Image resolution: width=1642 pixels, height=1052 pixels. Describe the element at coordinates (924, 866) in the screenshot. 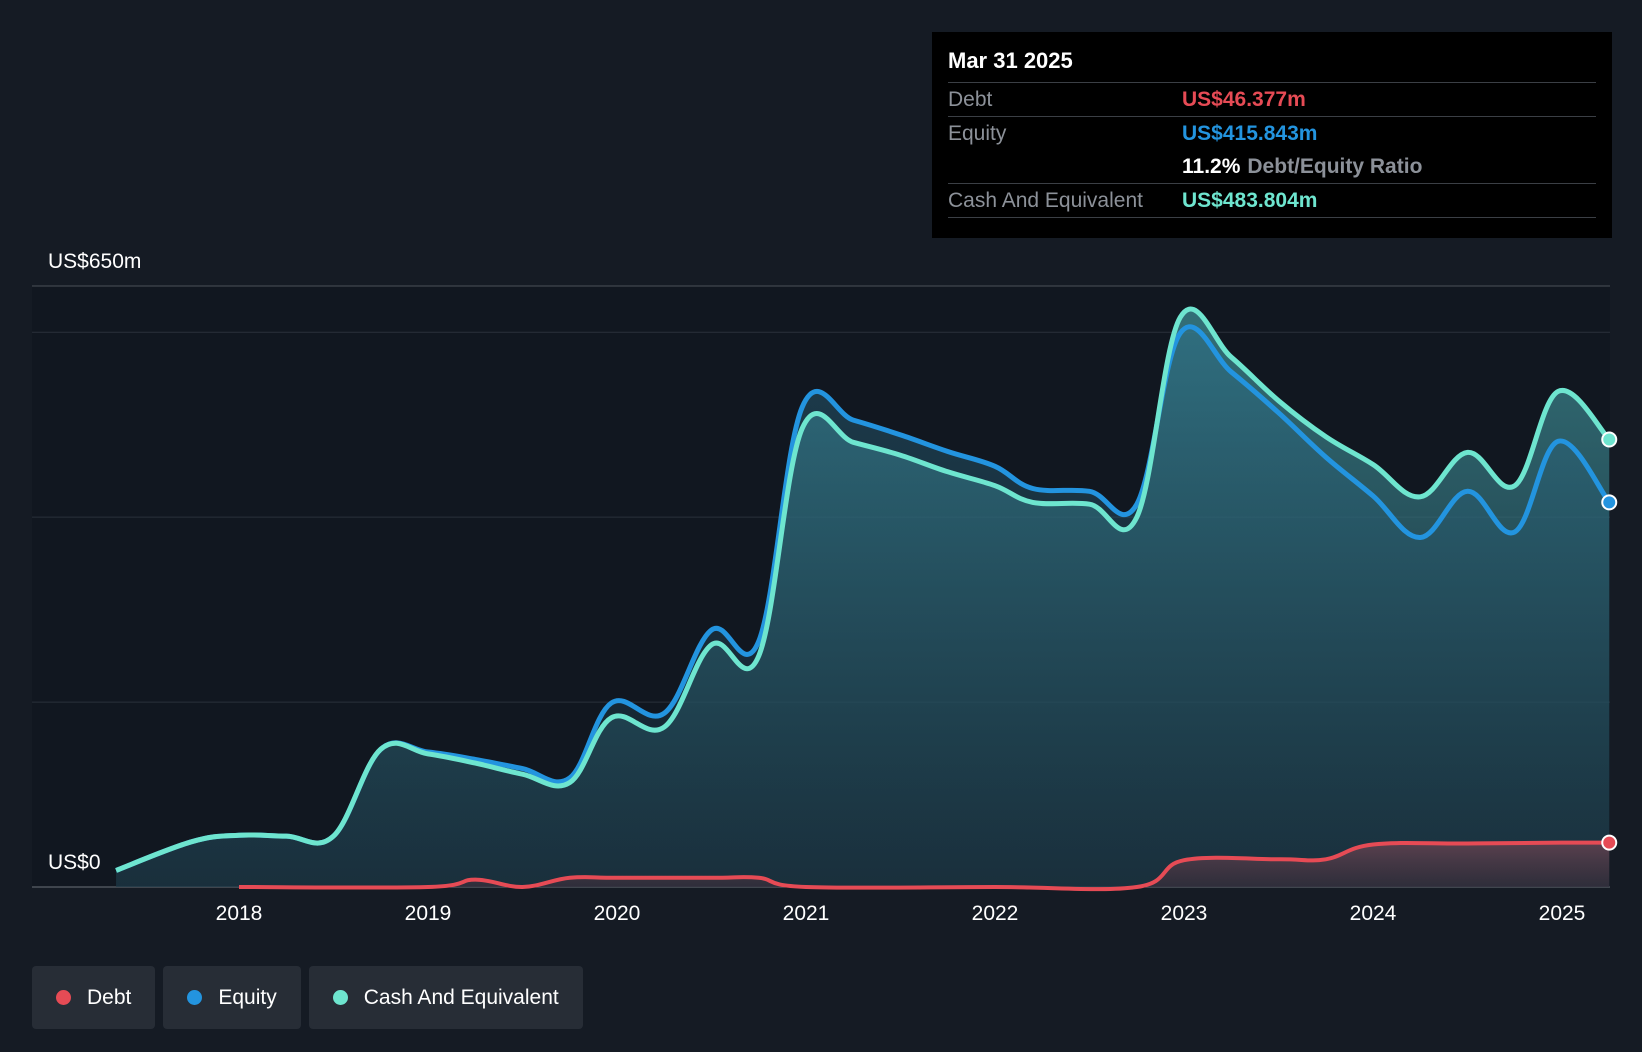

I see `debt-line` at that location.